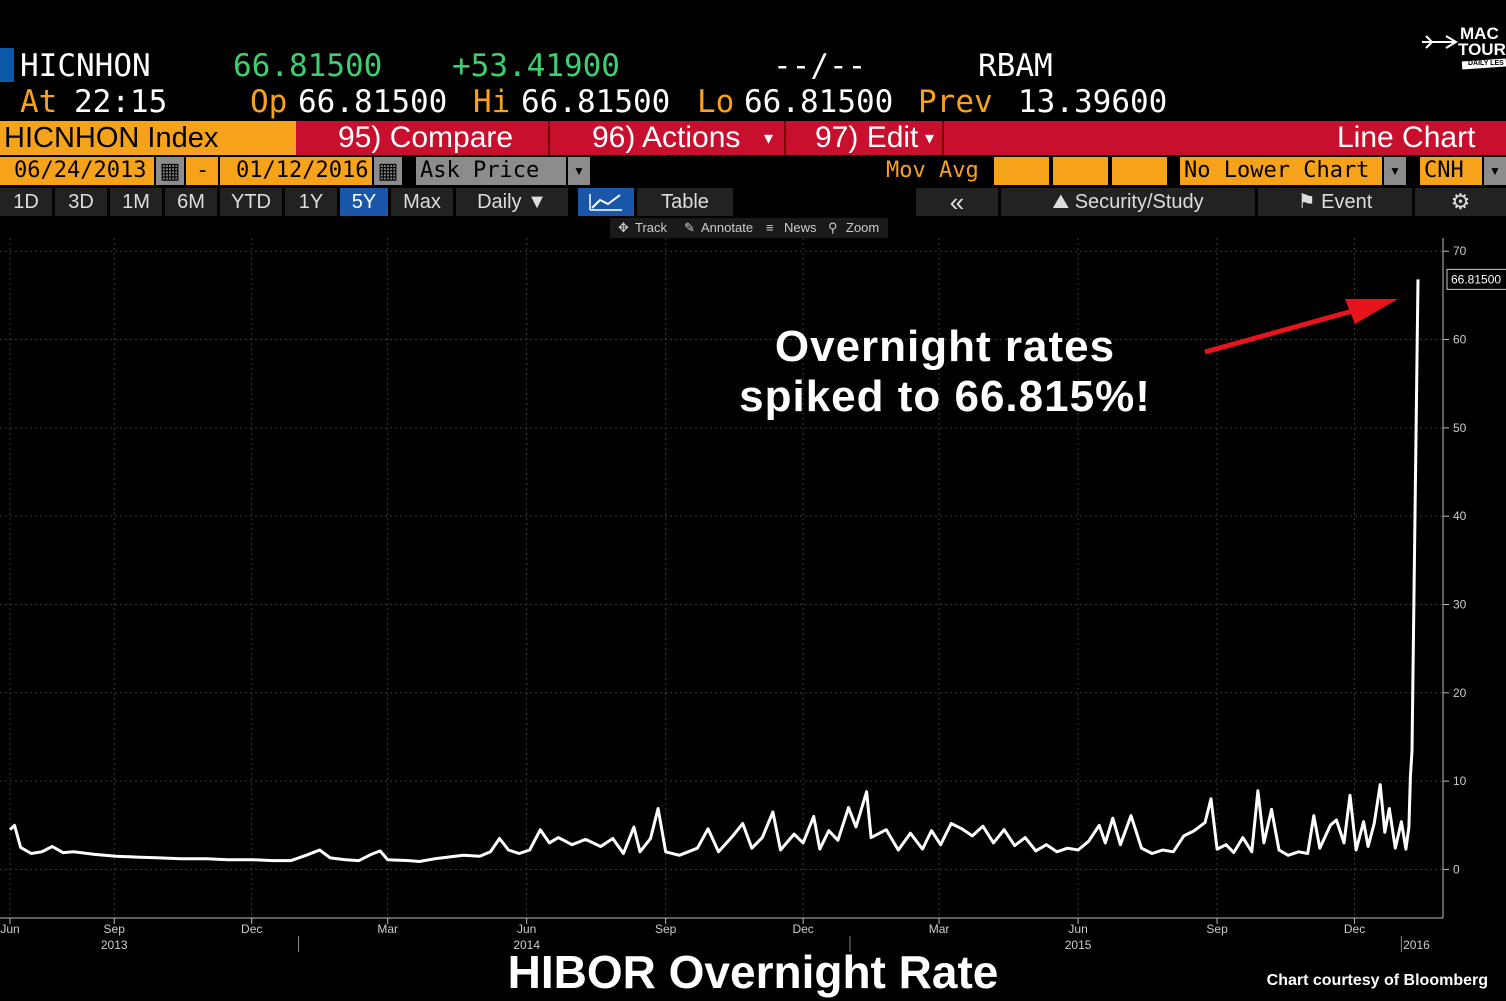 This screenshot has height=1001, width=1506. What do you see at coordinates (651, 227) in the screenshot?
I see `track-button: Track` at bounding box center [651, 227].